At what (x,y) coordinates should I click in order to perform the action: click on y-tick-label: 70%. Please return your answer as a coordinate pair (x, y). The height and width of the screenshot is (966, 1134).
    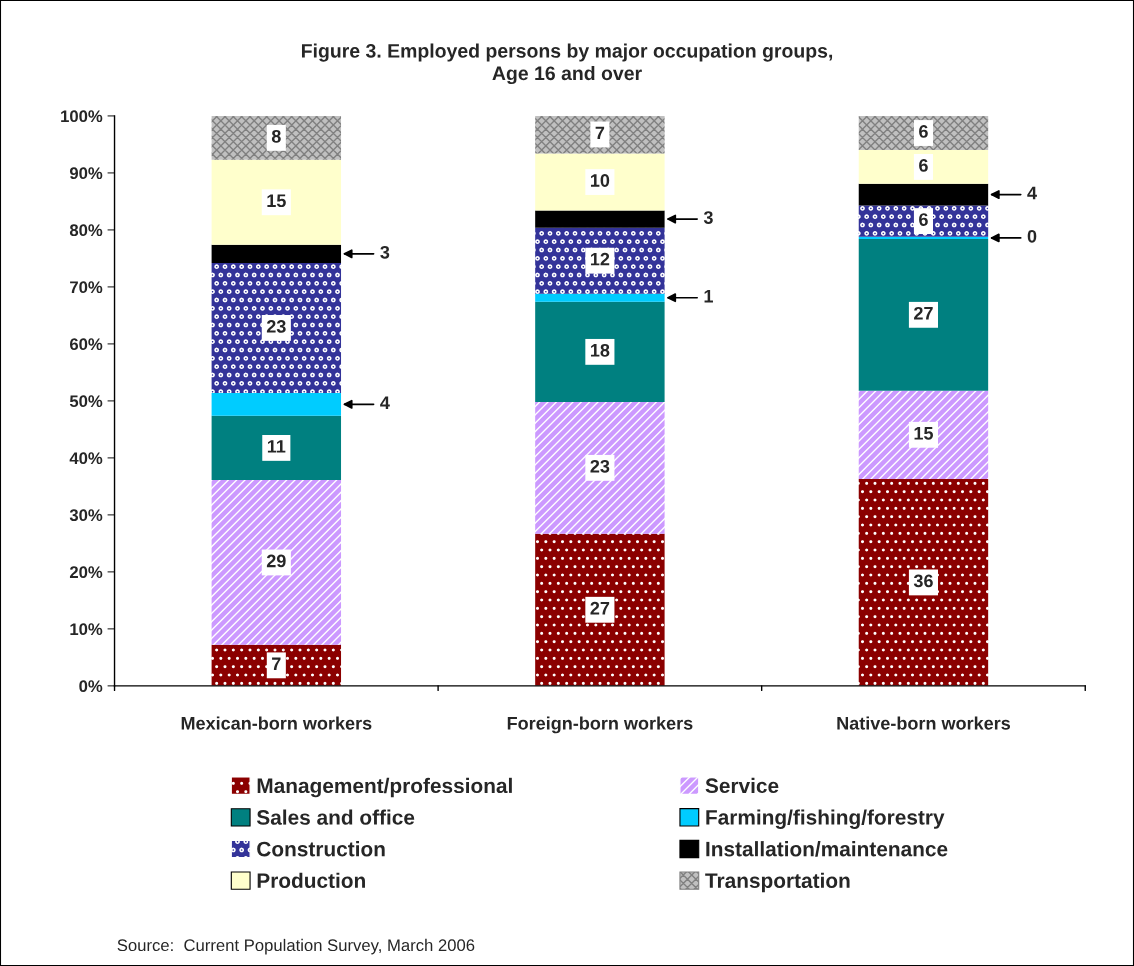
    Looking at the image, I should click on (86, 287).